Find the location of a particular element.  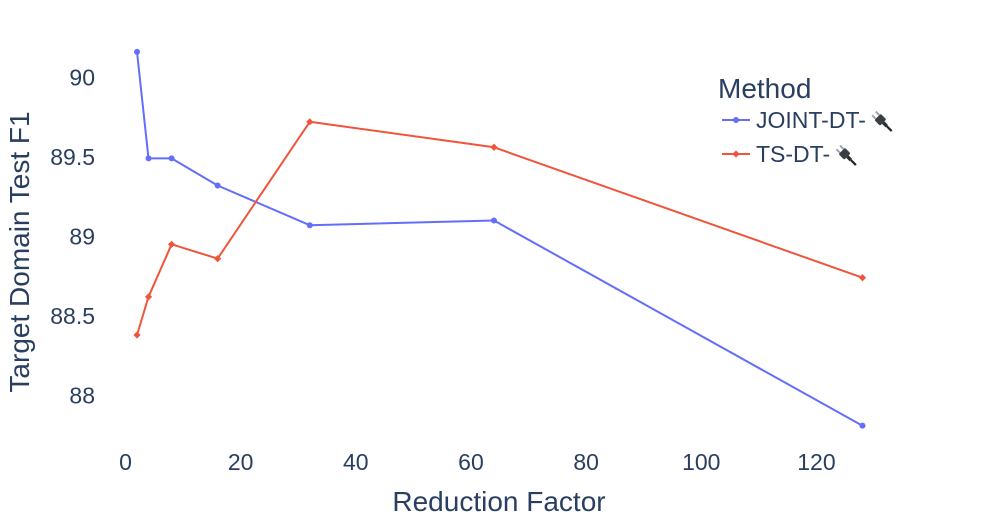

x-axis-ticks: 0 20 40 60 80 100 120 is located at coordinates (477, 462).